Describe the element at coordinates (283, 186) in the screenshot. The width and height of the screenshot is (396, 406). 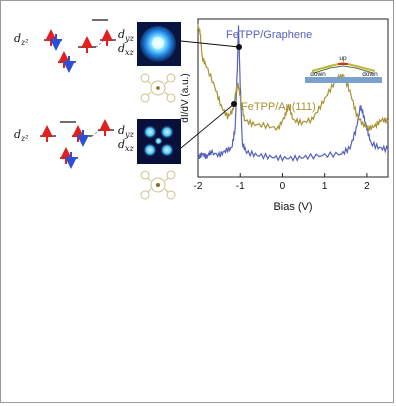
I see `x-tick-label: 0` at that location.